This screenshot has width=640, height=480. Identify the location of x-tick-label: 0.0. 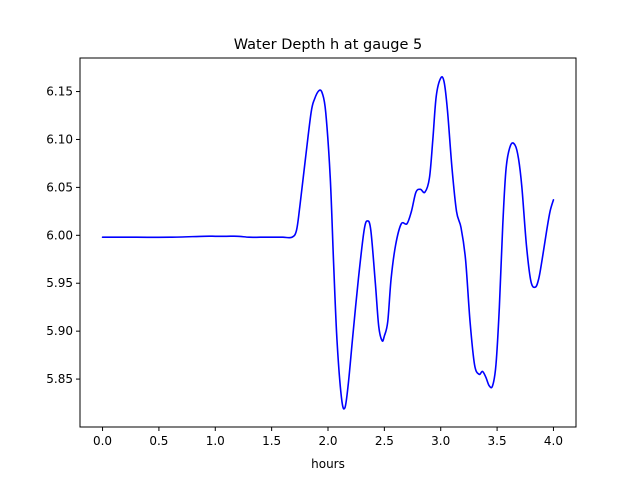
(102, 441).